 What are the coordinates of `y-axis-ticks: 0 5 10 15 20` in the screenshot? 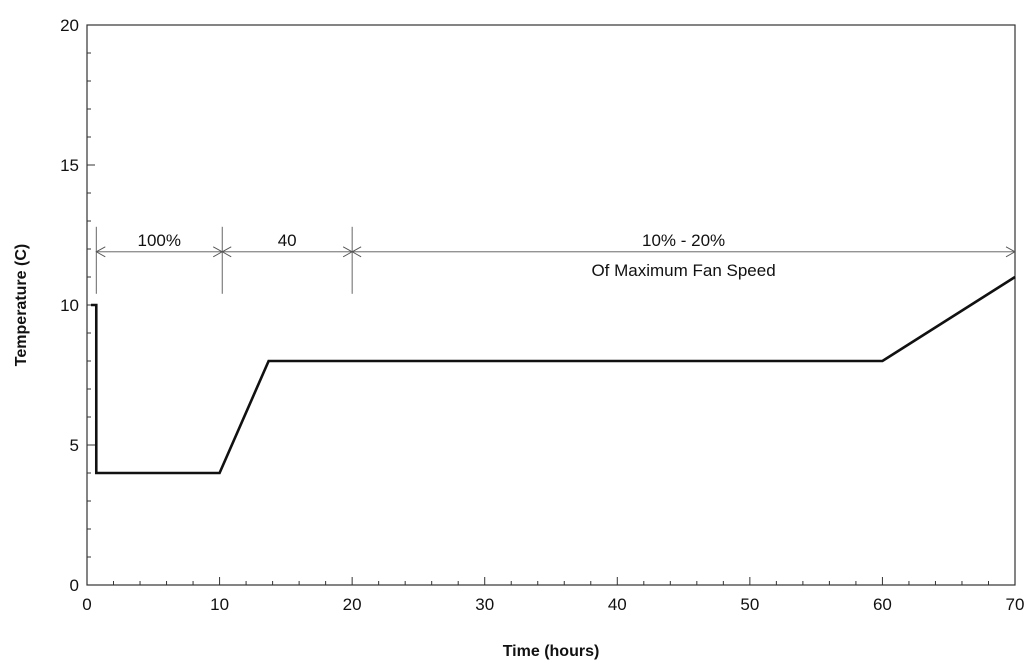 It's located at (77, 305).